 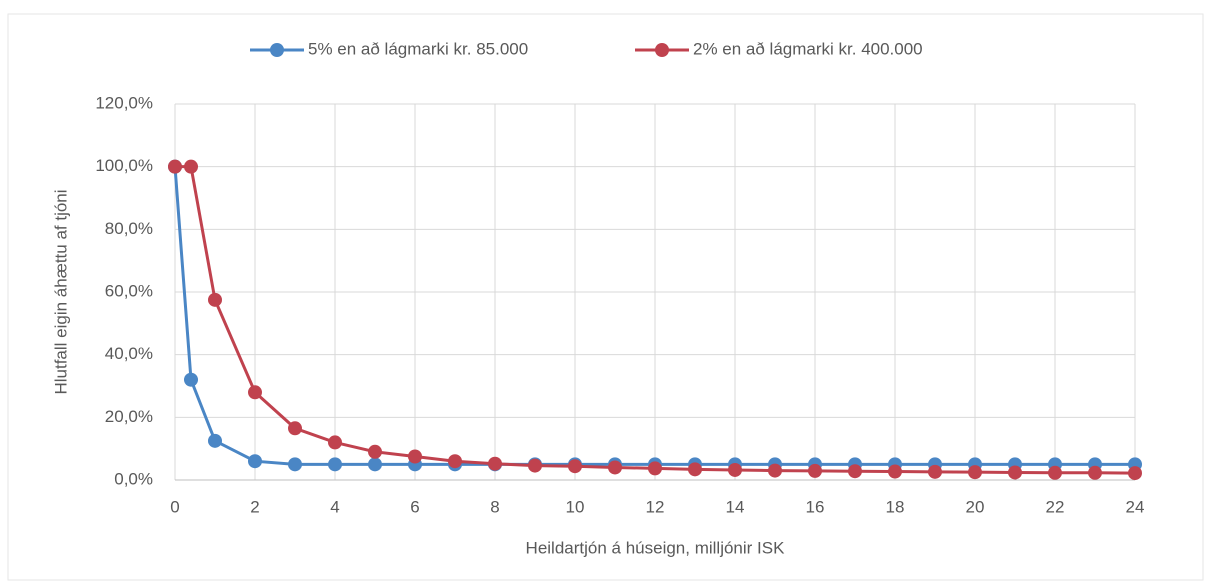 What do you see at coordinates (124, 165) in the screenshot?
I see `y-tick-label: 100,0%` at bounding box center [124, 165].